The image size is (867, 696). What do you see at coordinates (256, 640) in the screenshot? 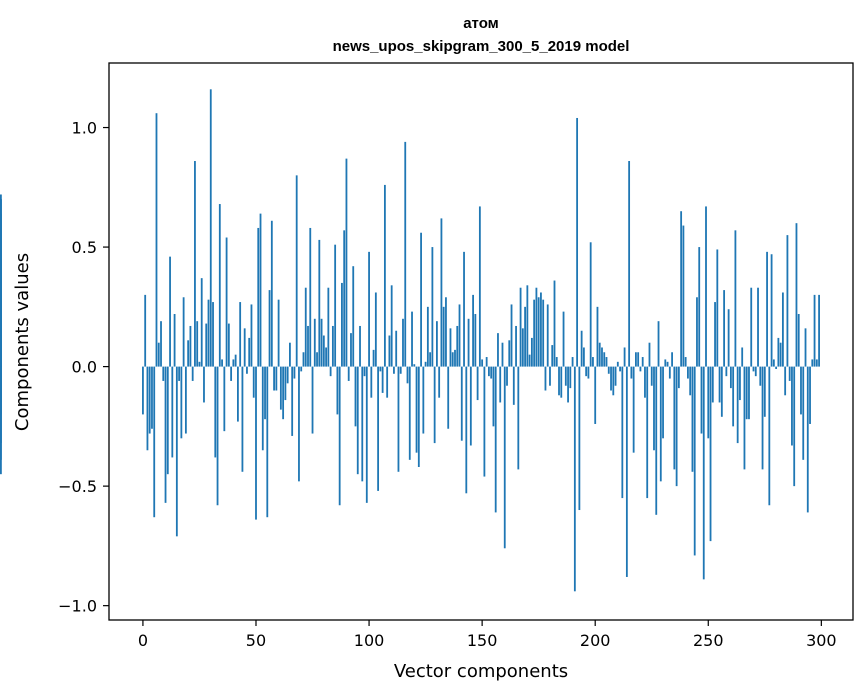
I see `x-tick-label: 50` at bounding box center [256, 640].